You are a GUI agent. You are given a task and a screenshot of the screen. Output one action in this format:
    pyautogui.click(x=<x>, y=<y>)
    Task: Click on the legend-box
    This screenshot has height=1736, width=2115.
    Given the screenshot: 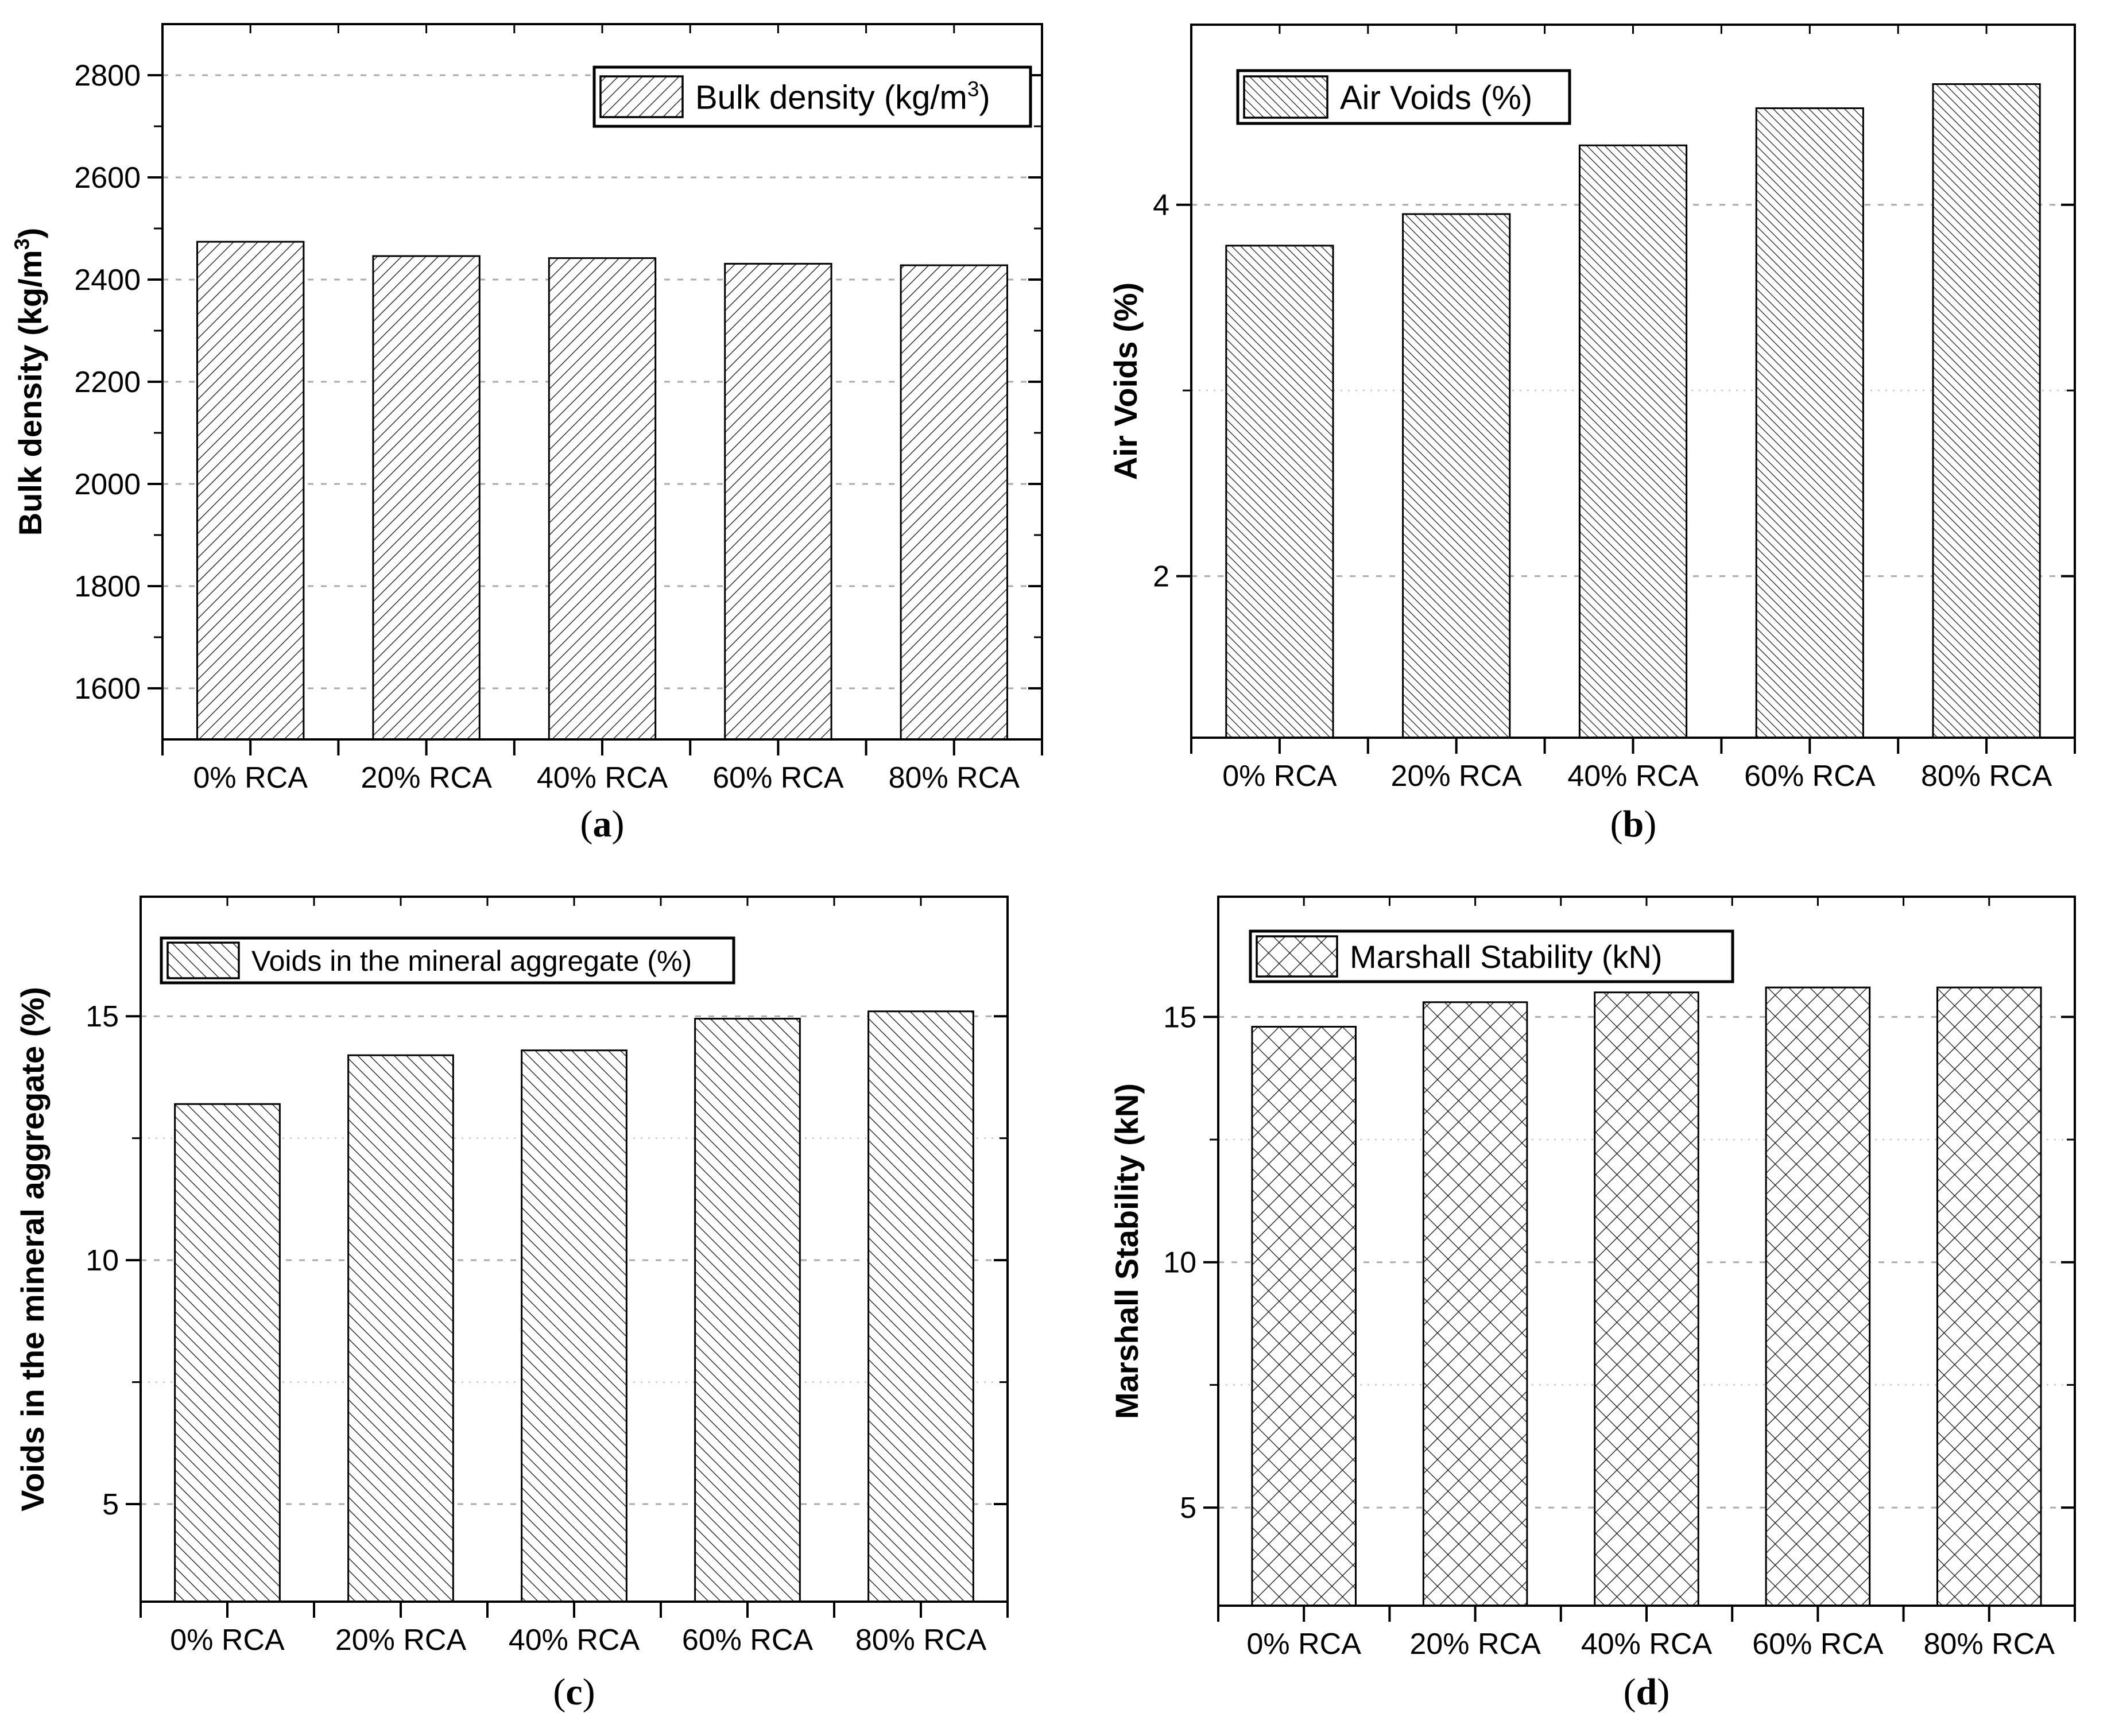 What is the action you would take?
    pyautogui.click(x=447, y=960)
    